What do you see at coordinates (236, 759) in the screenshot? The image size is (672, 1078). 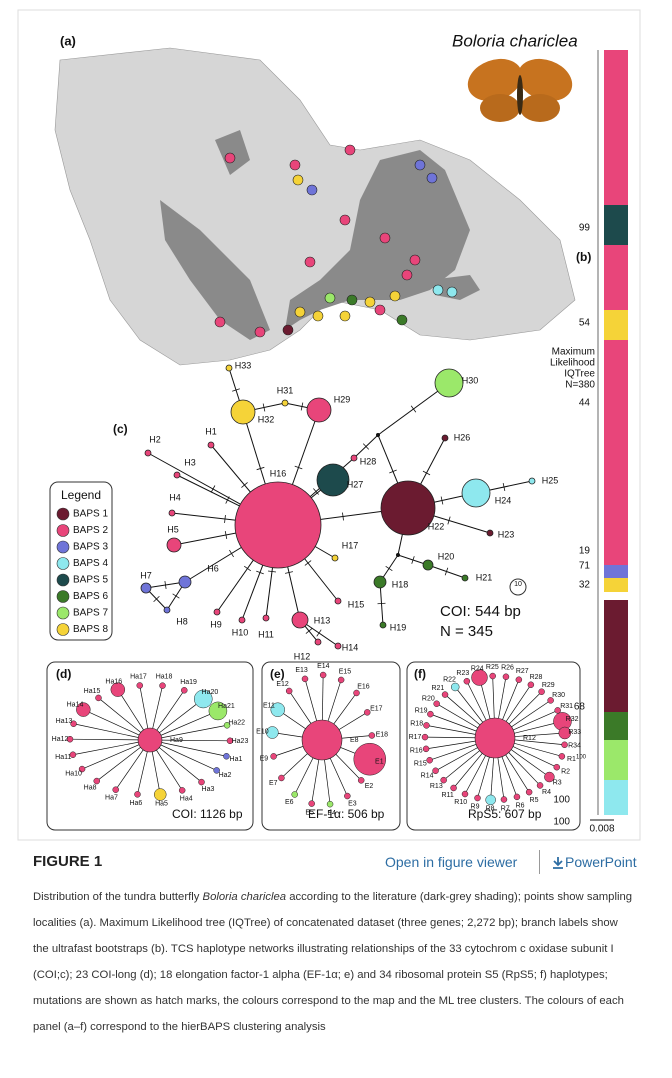 I see `haplotype-label: Ha1` at bounding box center [236, 759].